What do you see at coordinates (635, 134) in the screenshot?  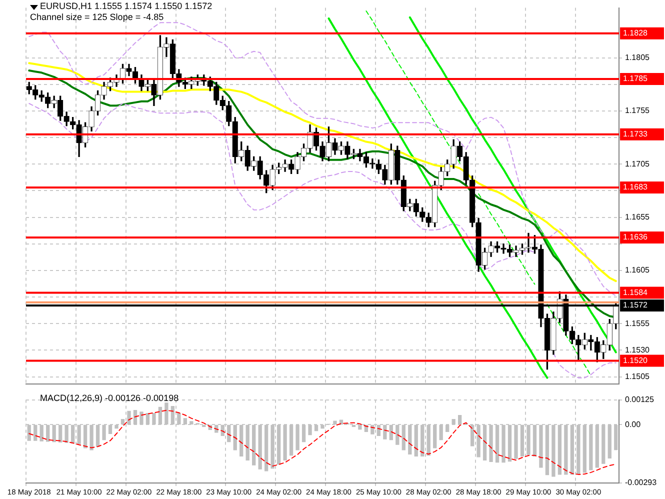 I see `ref-line-label: 1.1733` at bounding box center [635, 134].